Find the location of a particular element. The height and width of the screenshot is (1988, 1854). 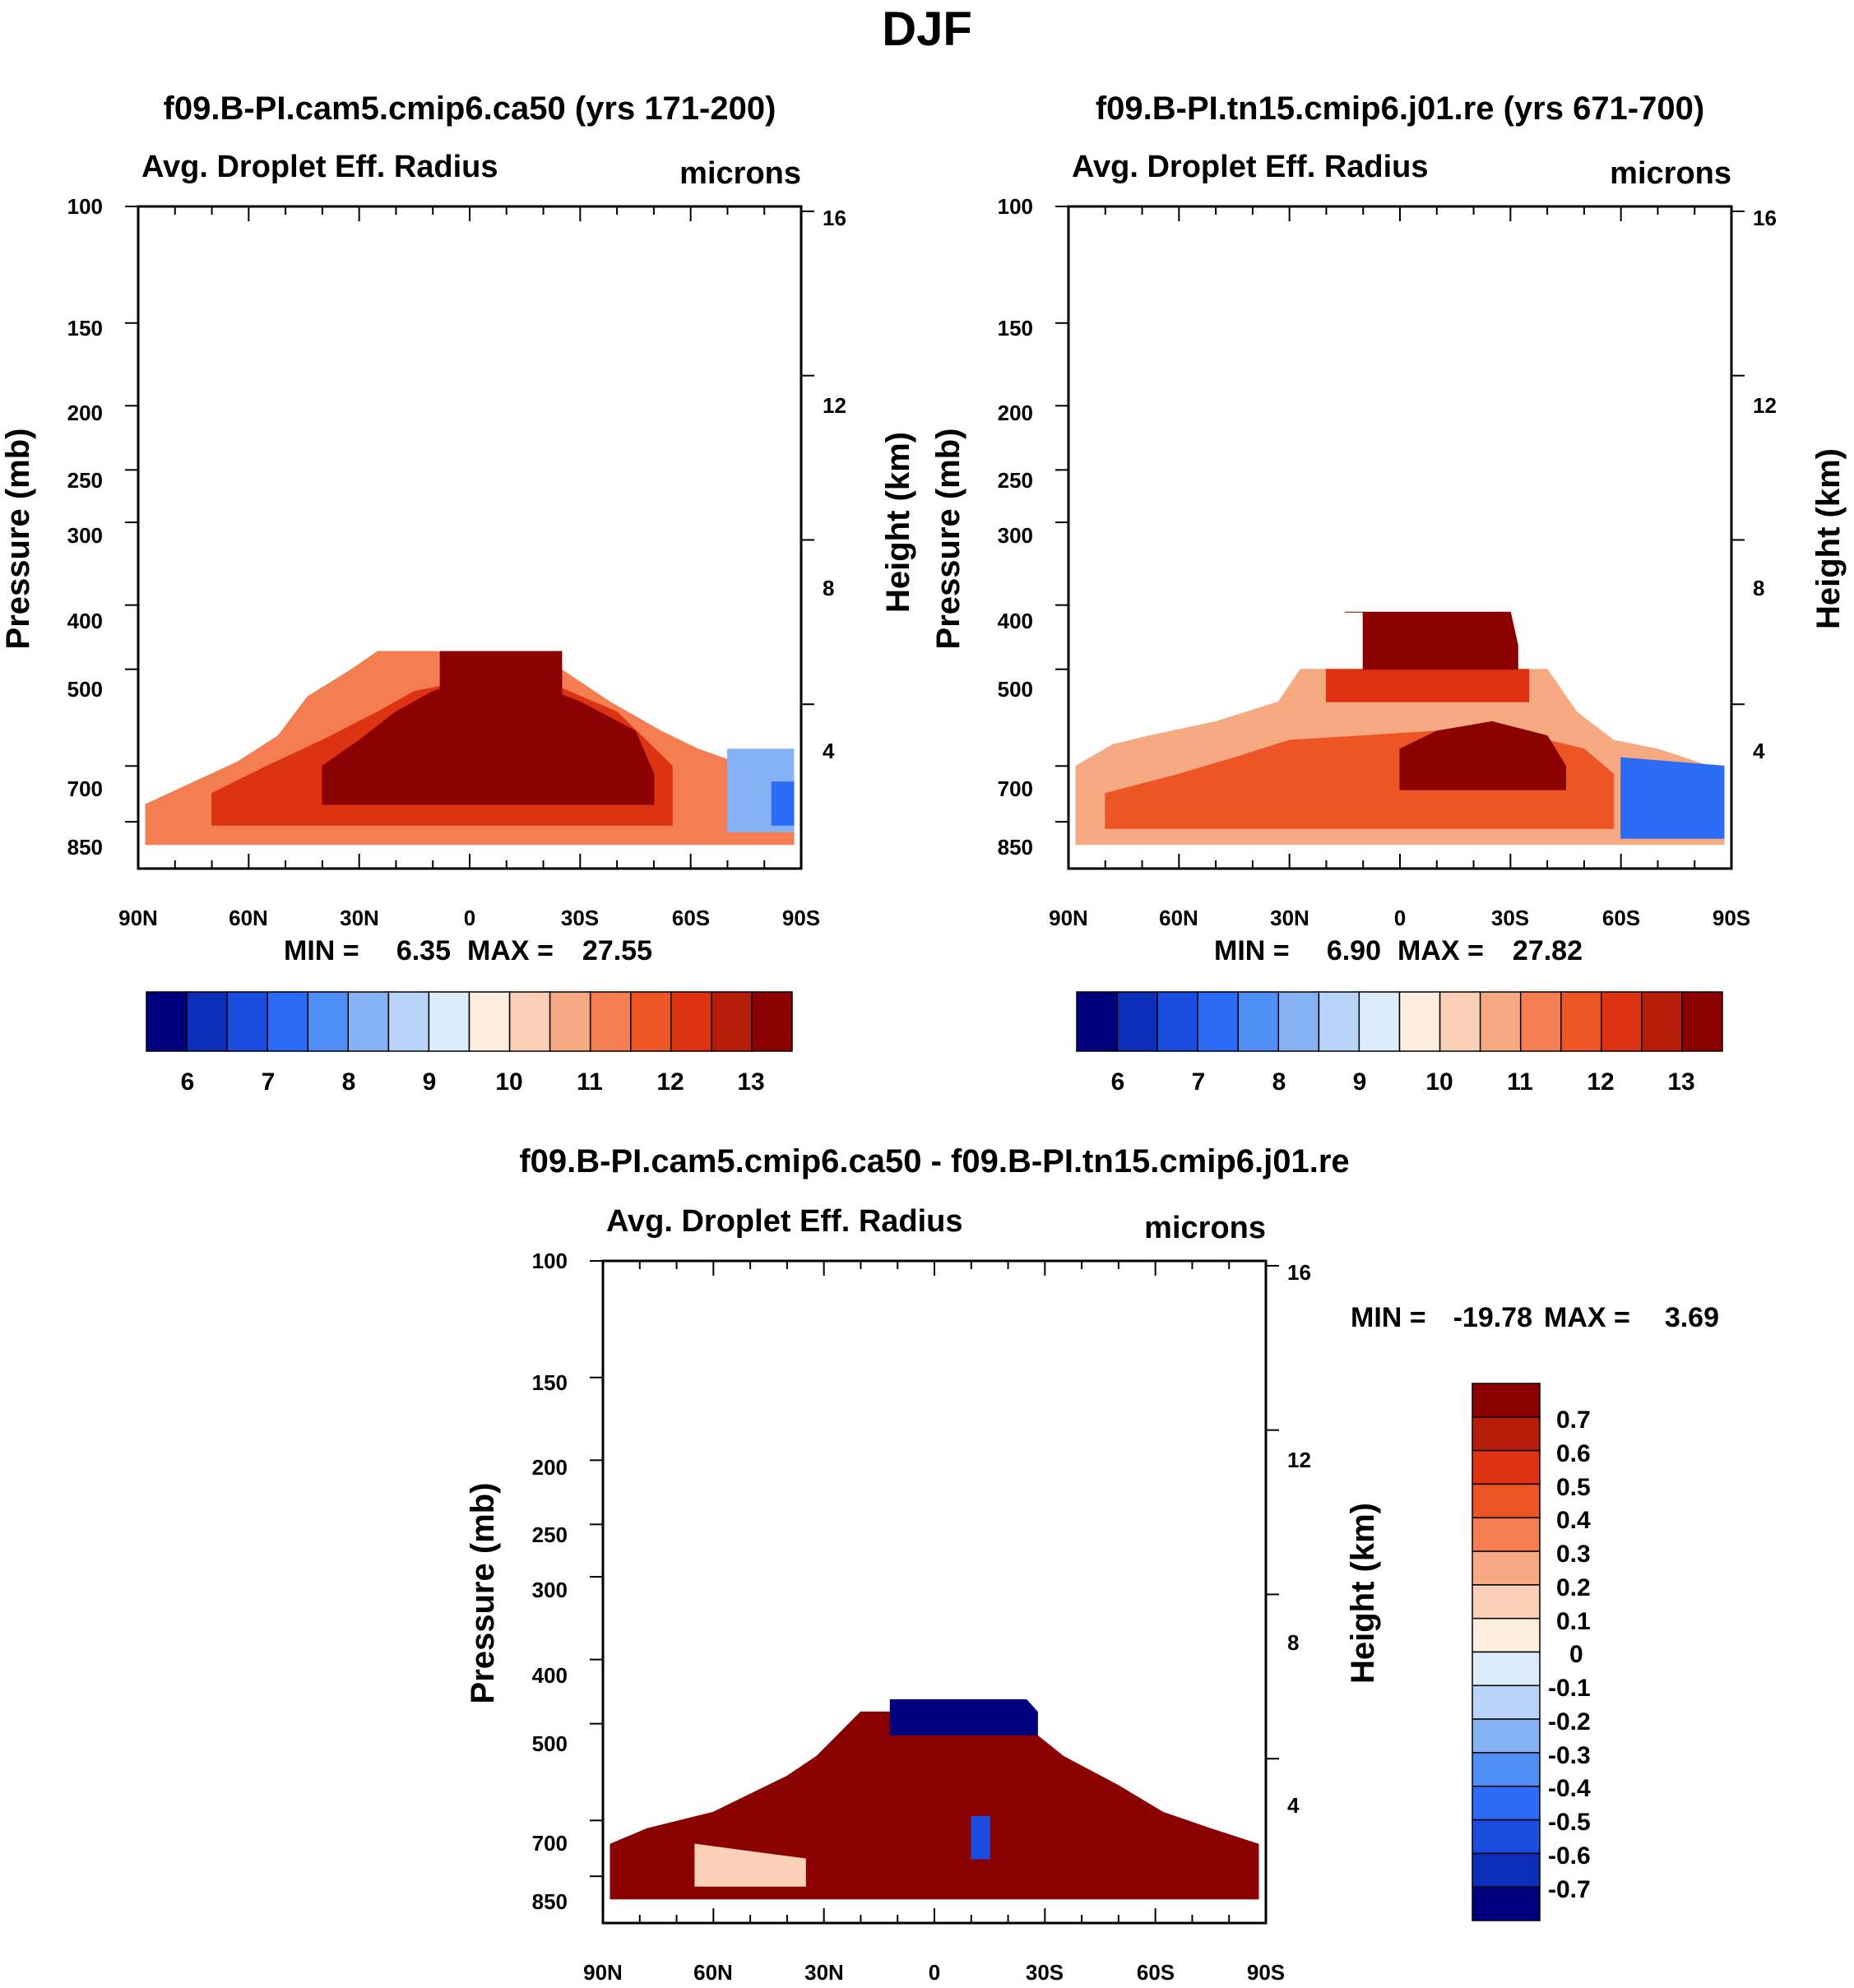

y-tick-label: 850 is located at coordinates (1015, 848).